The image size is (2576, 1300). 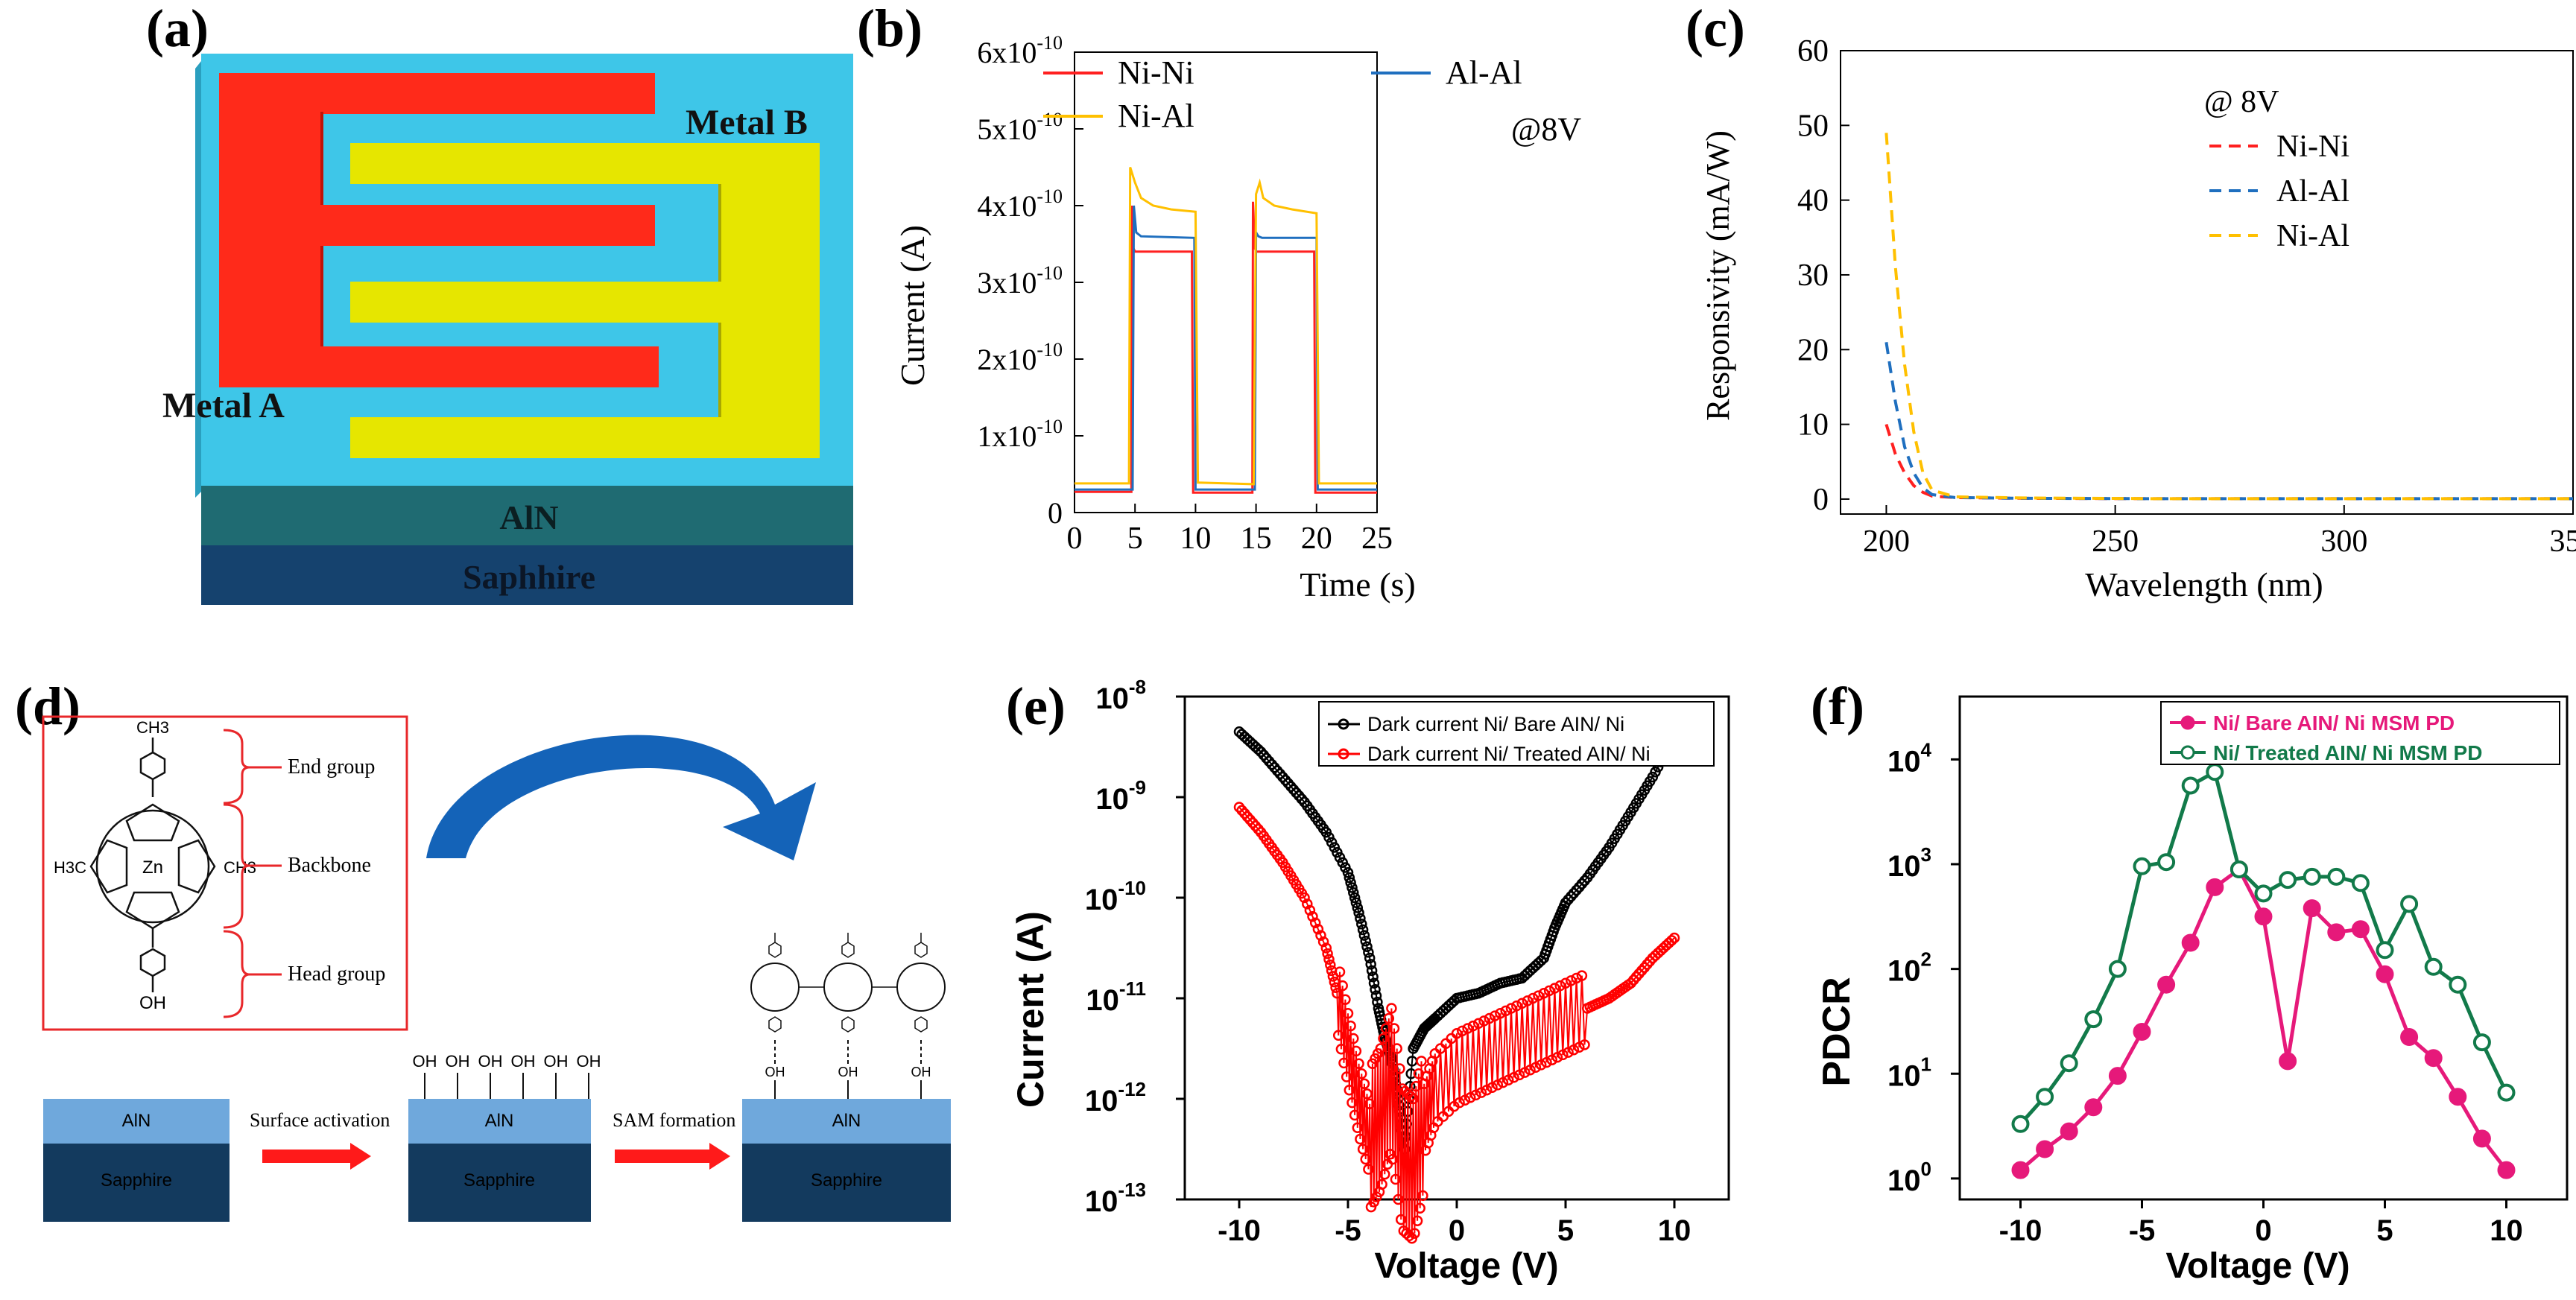 What do you see at coordinates (1239, 1230) in the screenshot?
I see `e-xtick-label: -10` at bounding box center [1239, 1230].